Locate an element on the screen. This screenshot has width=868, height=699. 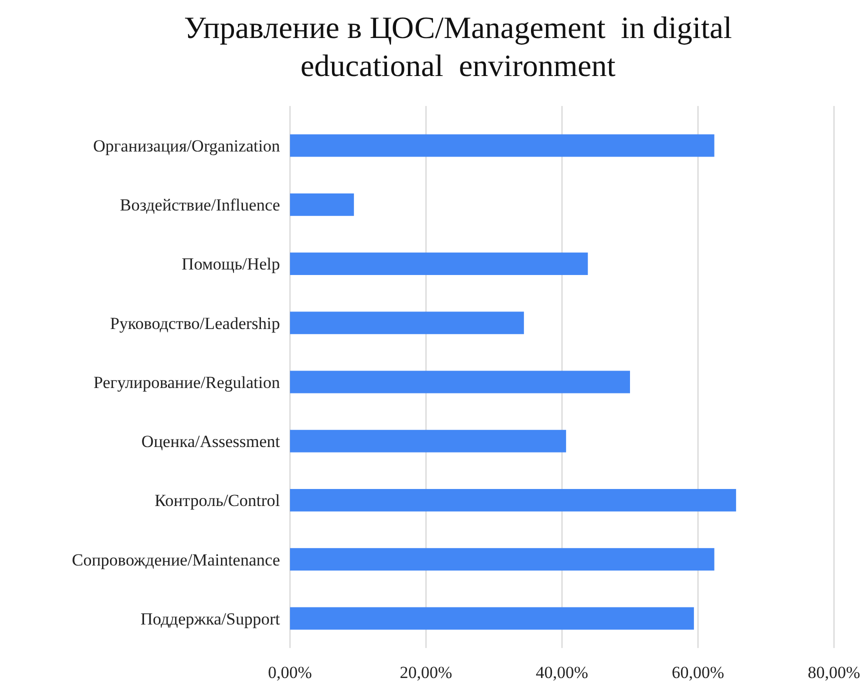
x-tick-label: 20,00% is located at coordinates (426, 672).